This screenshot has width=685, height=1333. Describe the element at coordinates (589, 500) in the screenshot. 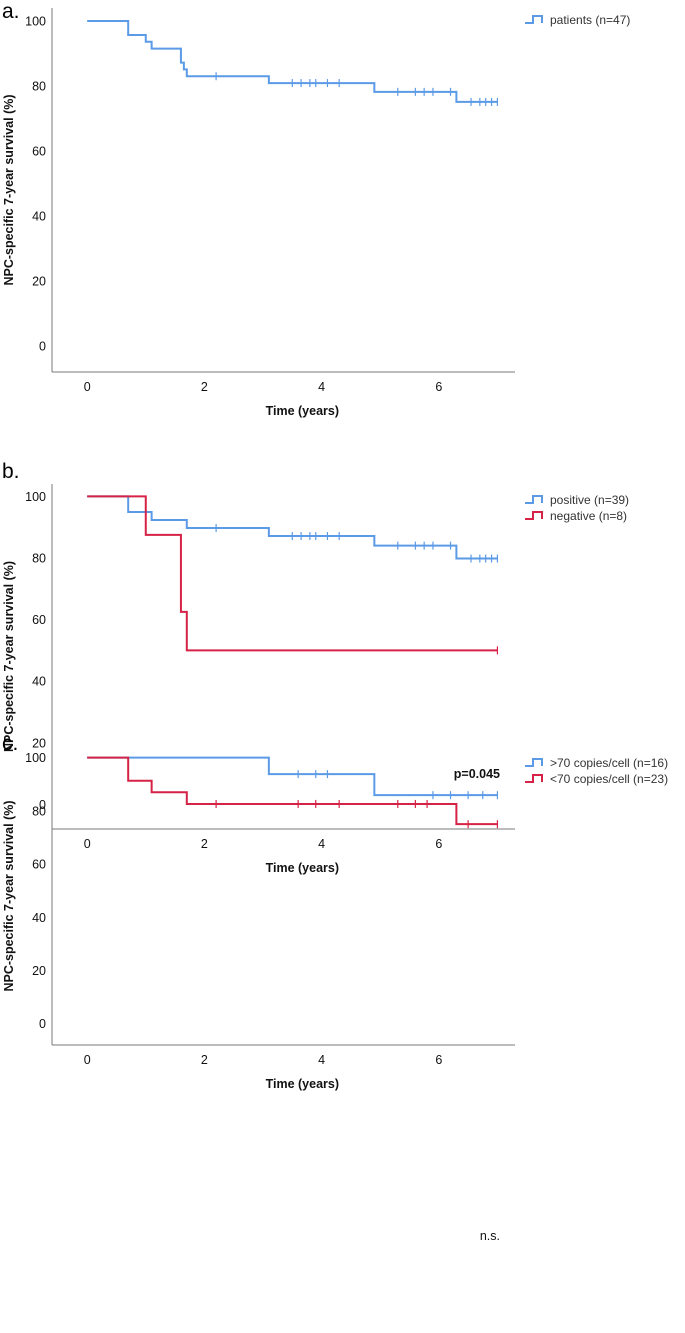

I see `legend-label: positive (n=39)` at that location.